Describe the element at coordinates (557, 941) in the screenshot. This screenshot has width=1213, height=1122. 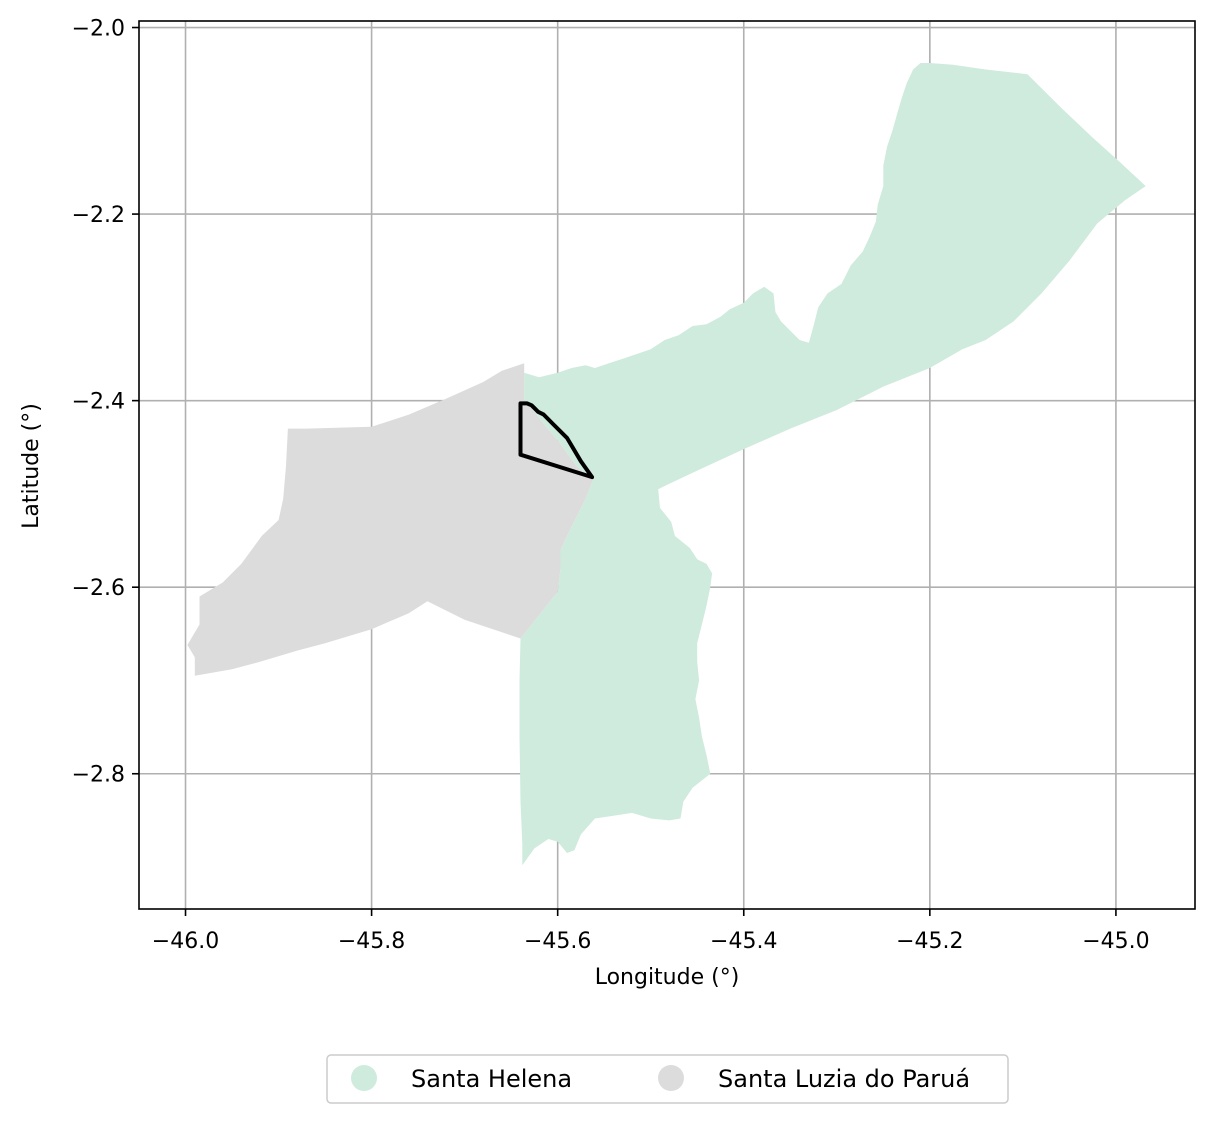
I see `x-tick-label: −45.6` at that location.